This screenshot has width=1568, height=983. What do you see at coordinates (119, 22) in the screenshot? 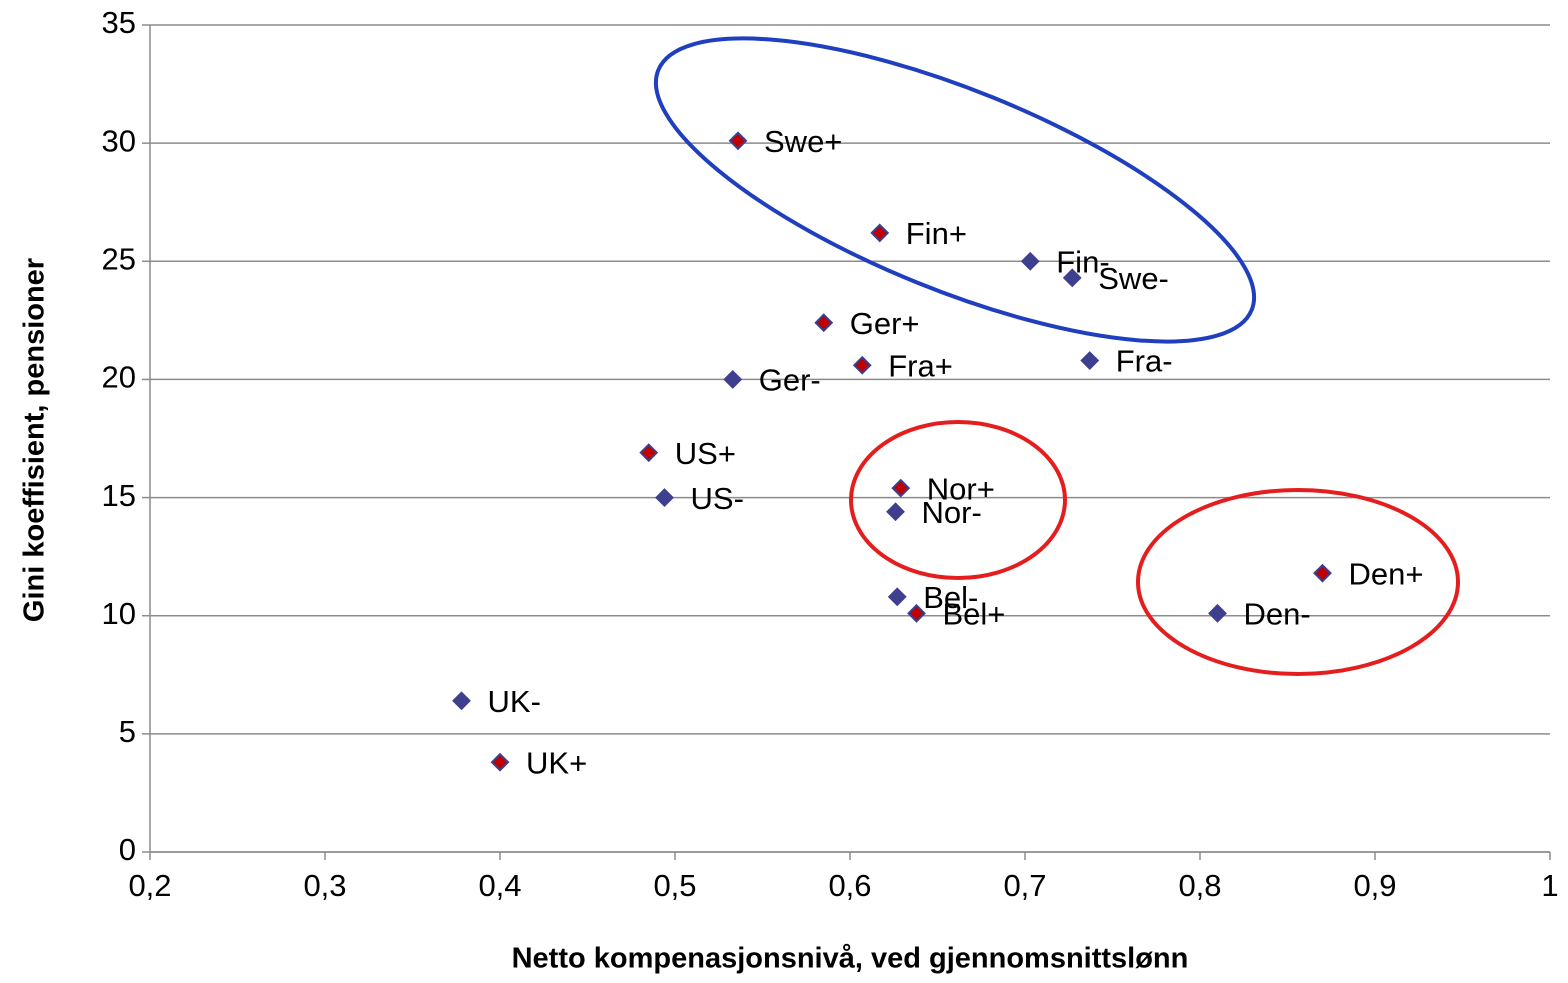
I see `y-tick-label: 35` at bounding box center [119, 22].